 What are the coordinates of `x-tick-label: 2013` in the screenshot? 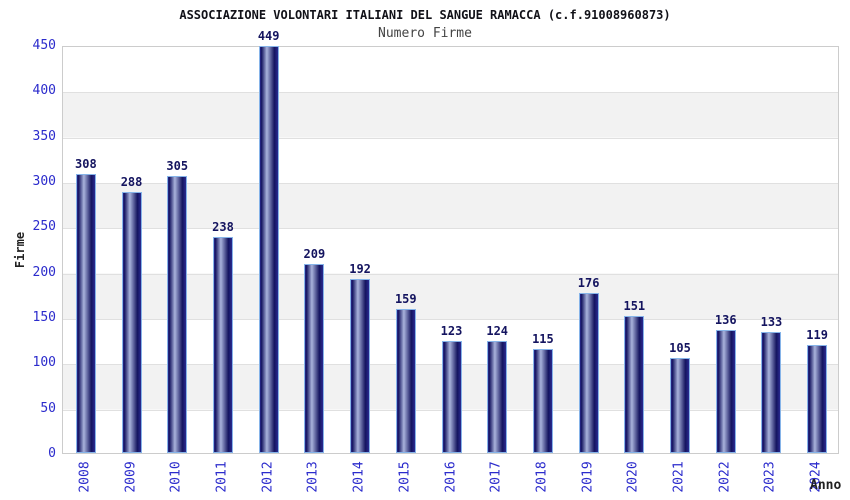 It's located at (313, 477).